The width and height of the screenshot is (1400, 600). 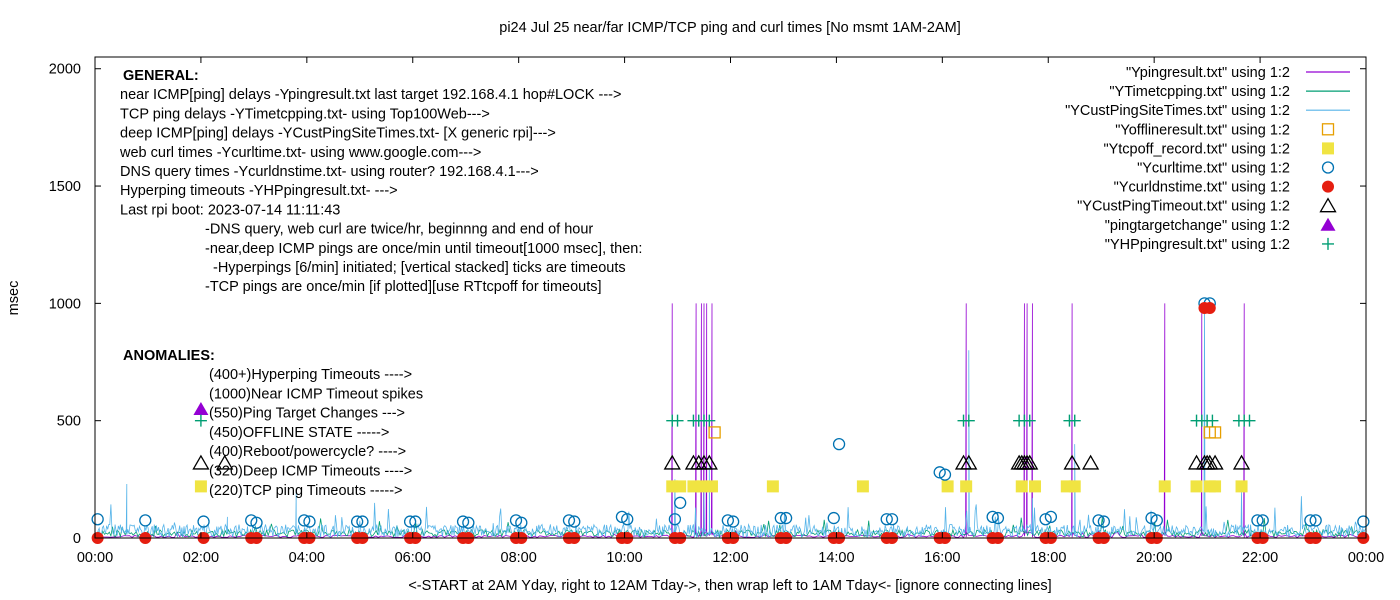 I want to click on legend-entry: "Yofflineresult.txt" using 1:2, so click(x=1225, y=130).